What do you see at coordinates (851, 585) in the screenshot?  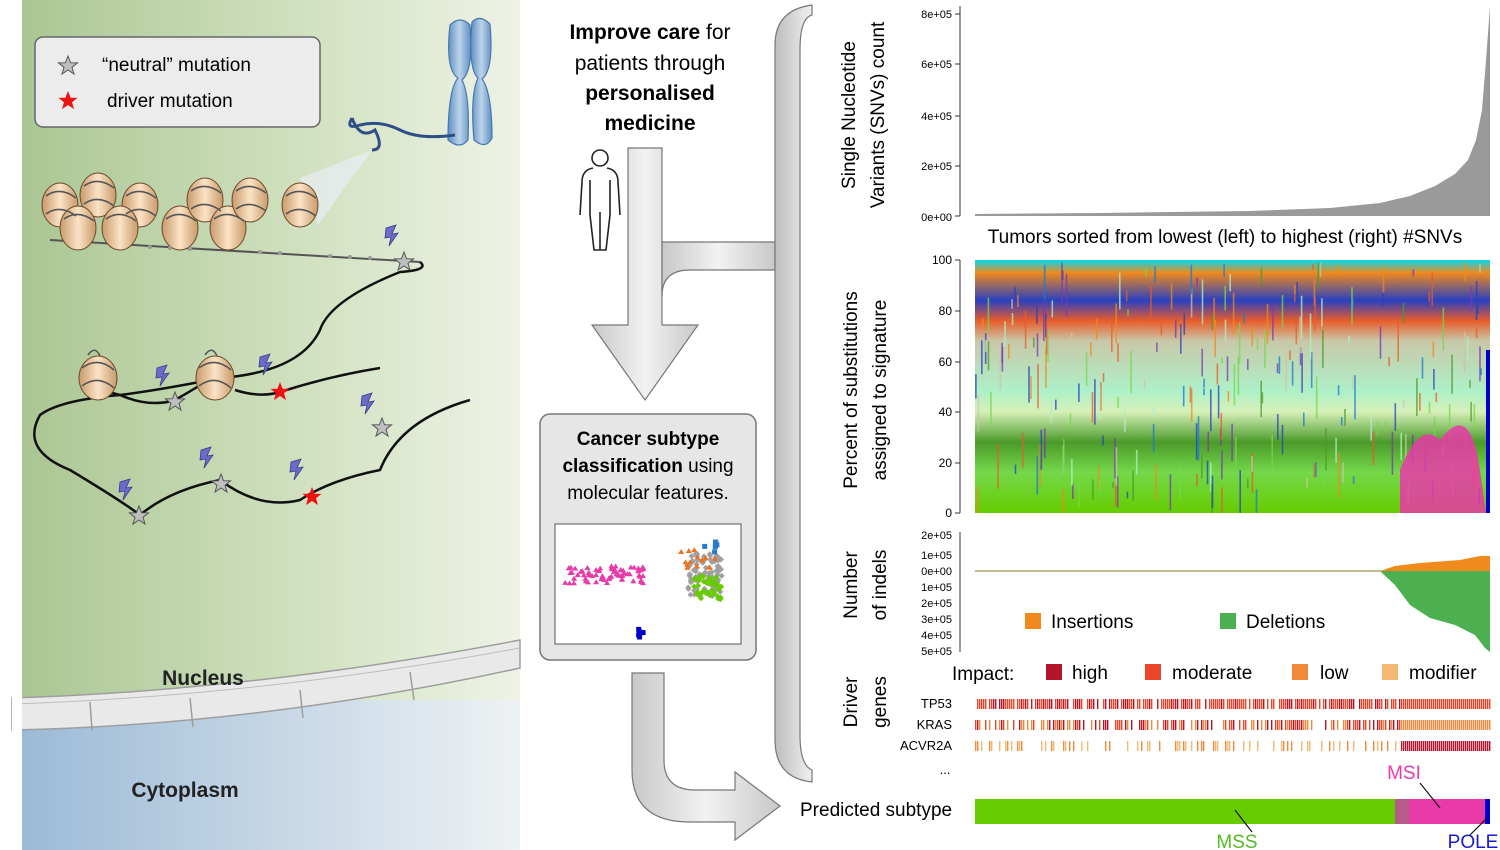 I see `indels-ylabel-1: Number` at bounding box center [851, 585].